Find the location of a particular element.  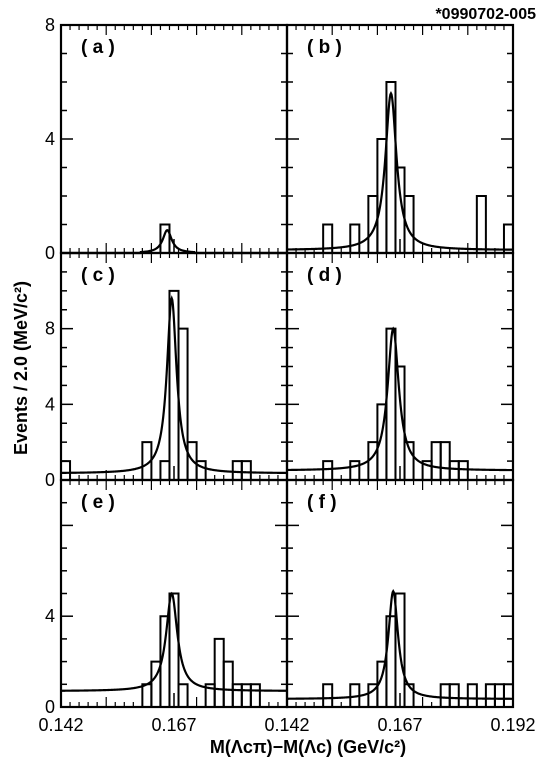

panel-f: ( f ) is located at coordinates (400, 593).